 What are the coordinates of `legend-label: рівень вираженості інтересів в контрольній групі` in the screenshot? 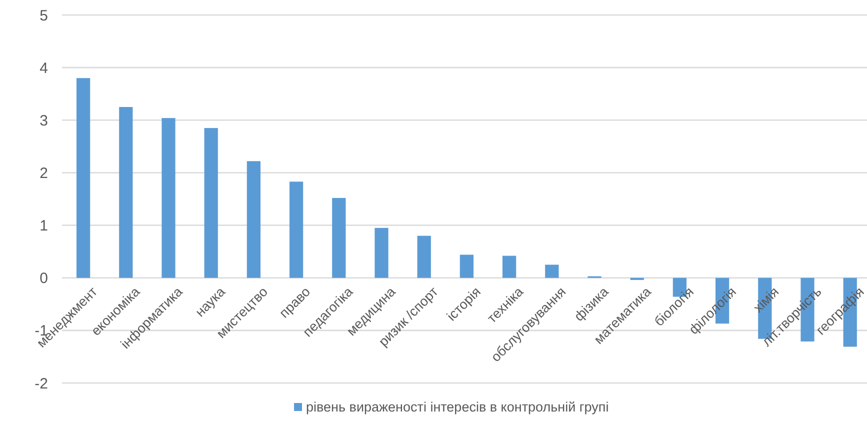 It's located at (457, 407).